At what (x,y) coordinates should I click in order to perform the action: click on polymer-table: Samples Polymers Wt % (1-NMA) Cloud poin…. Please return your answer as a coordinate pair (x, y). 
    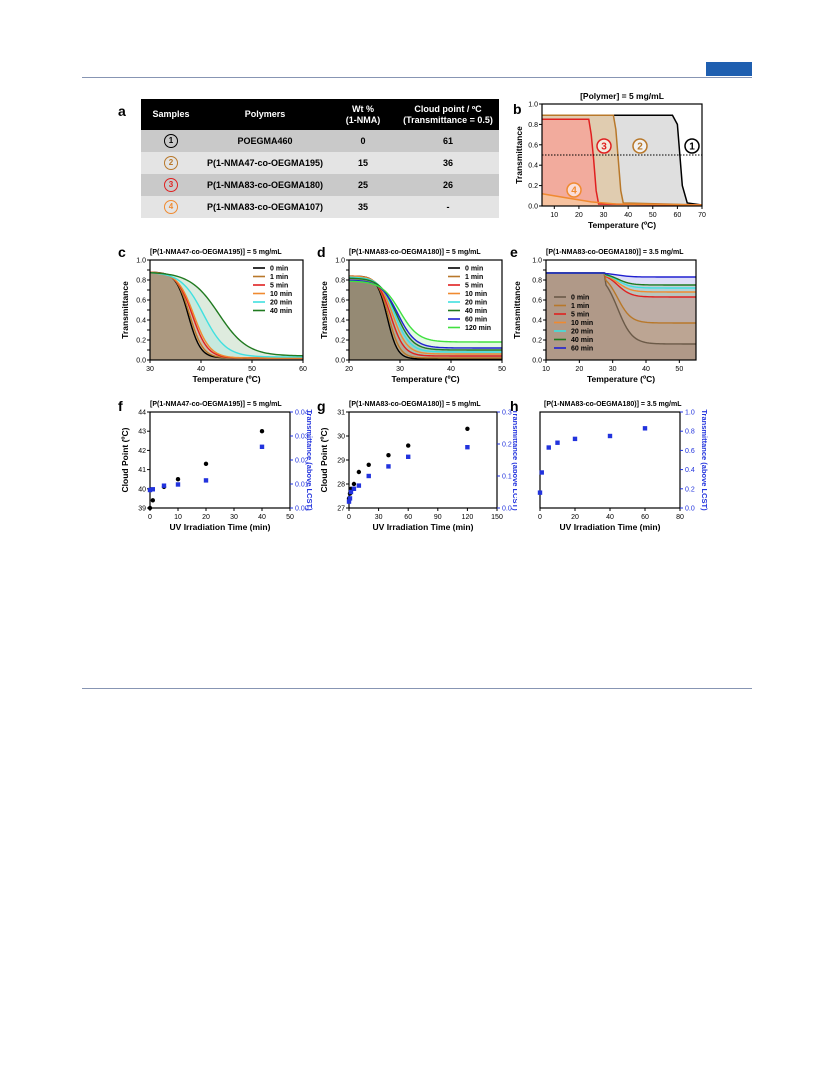
    Looking at the image, I should click on (320, 158).